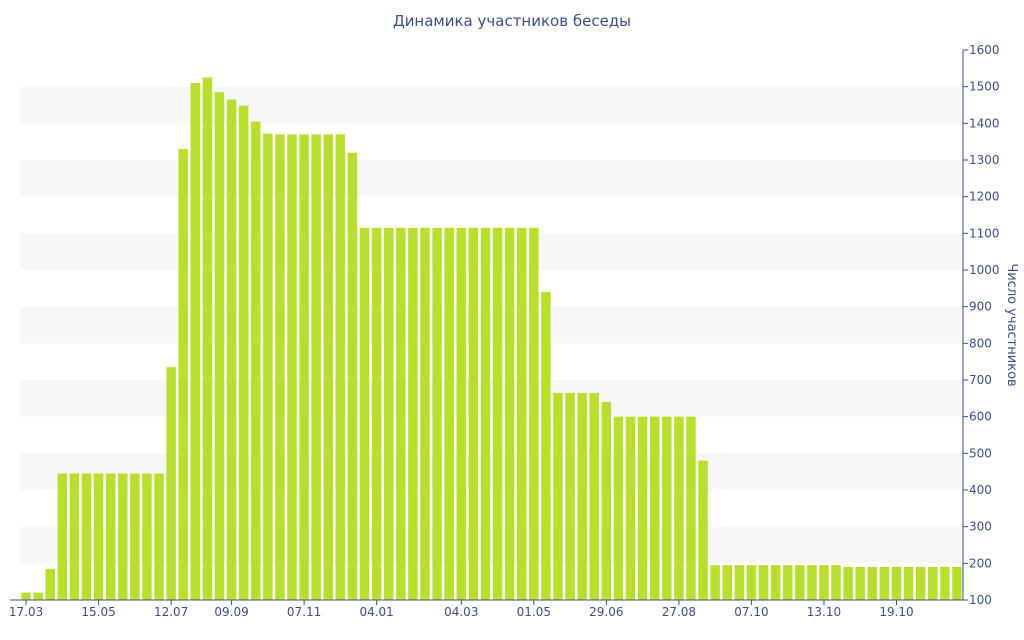  I want to click on y-tick-label: 300, so click(980, 527).